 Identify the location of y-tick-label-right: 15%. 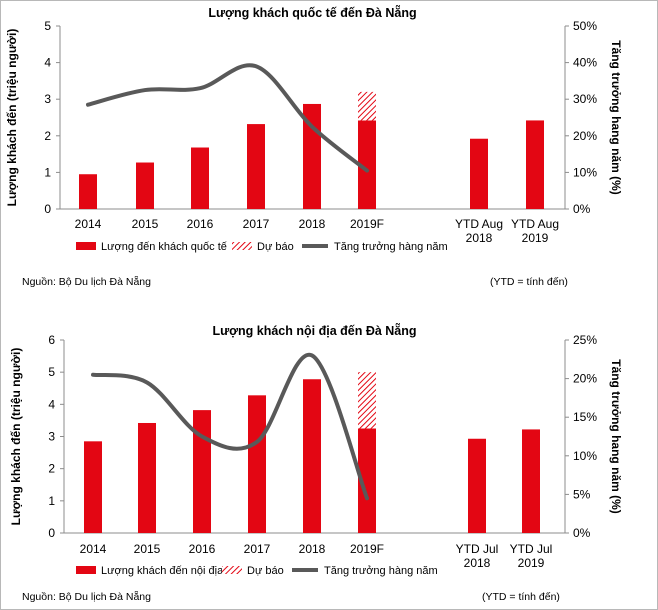
(585, 417).